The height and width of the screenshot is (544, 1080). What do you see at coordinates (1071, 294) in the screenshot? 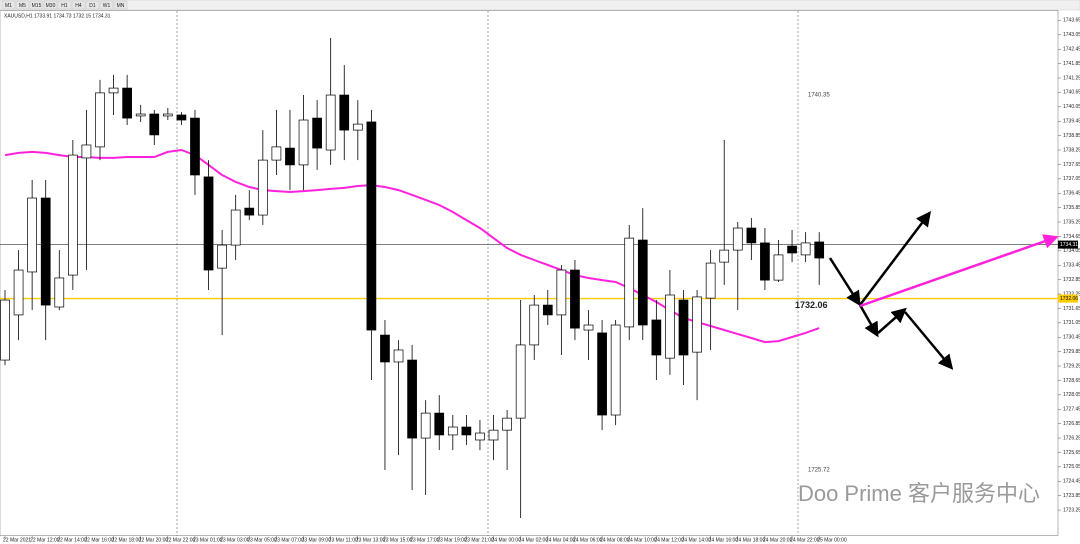
I see `y-tick-label: 1732.25` at bounding box center [1071, 294].